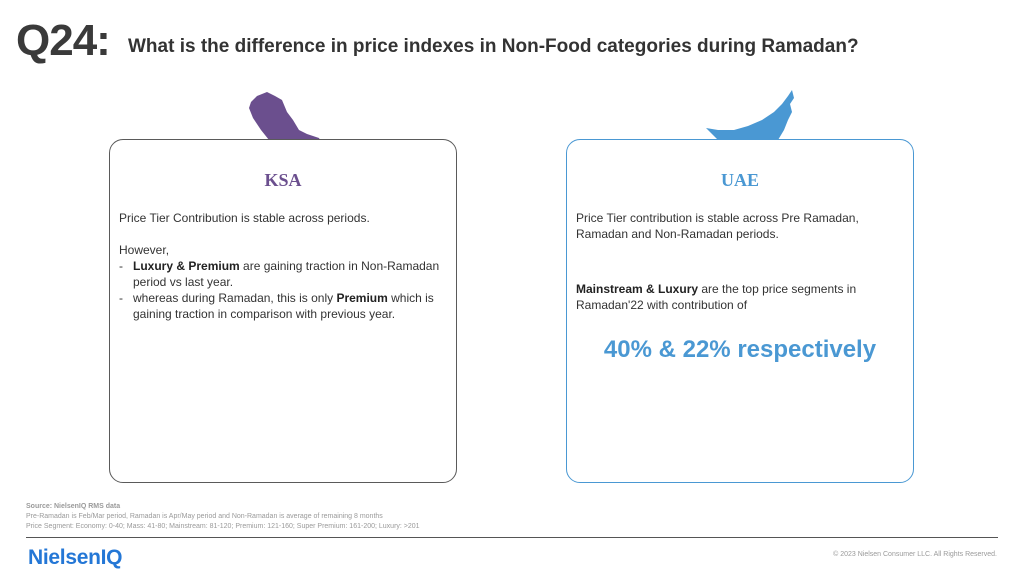  Describe the element at coordinates (637, 289) in the screenshot. I see `uae-highlight-bold: Mainstream & Luxury` at that location.